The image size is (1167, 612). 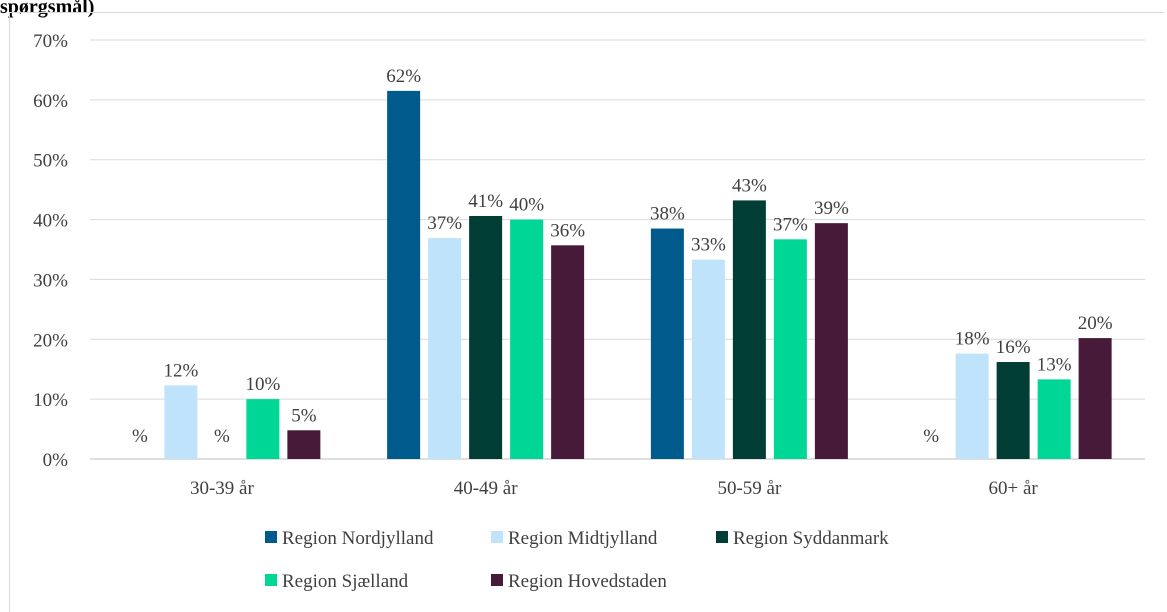 What do you see at coordinates (583, 538) in the screenshot?
I see `legend-label: Region Midtjylland` at bounding box center [583, 538].